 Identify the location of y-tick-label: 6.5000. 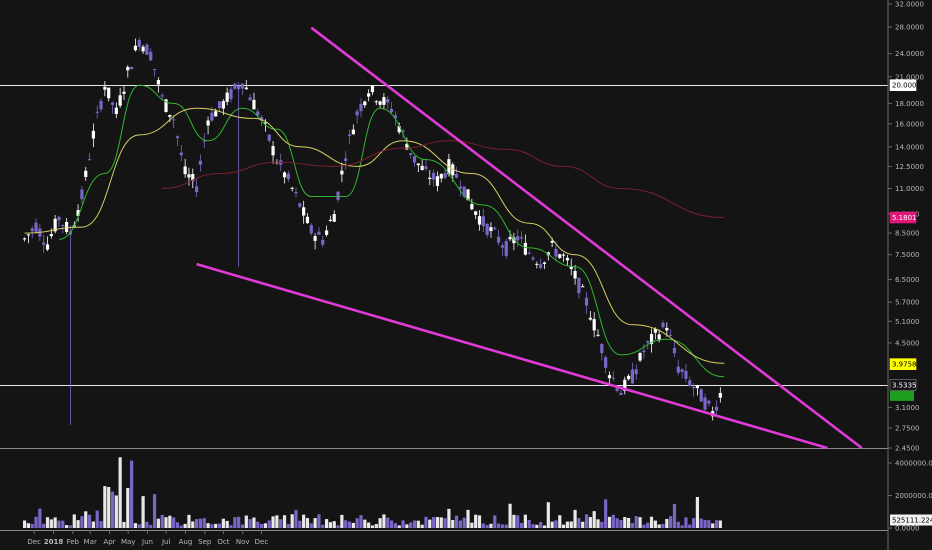
(907, 280).